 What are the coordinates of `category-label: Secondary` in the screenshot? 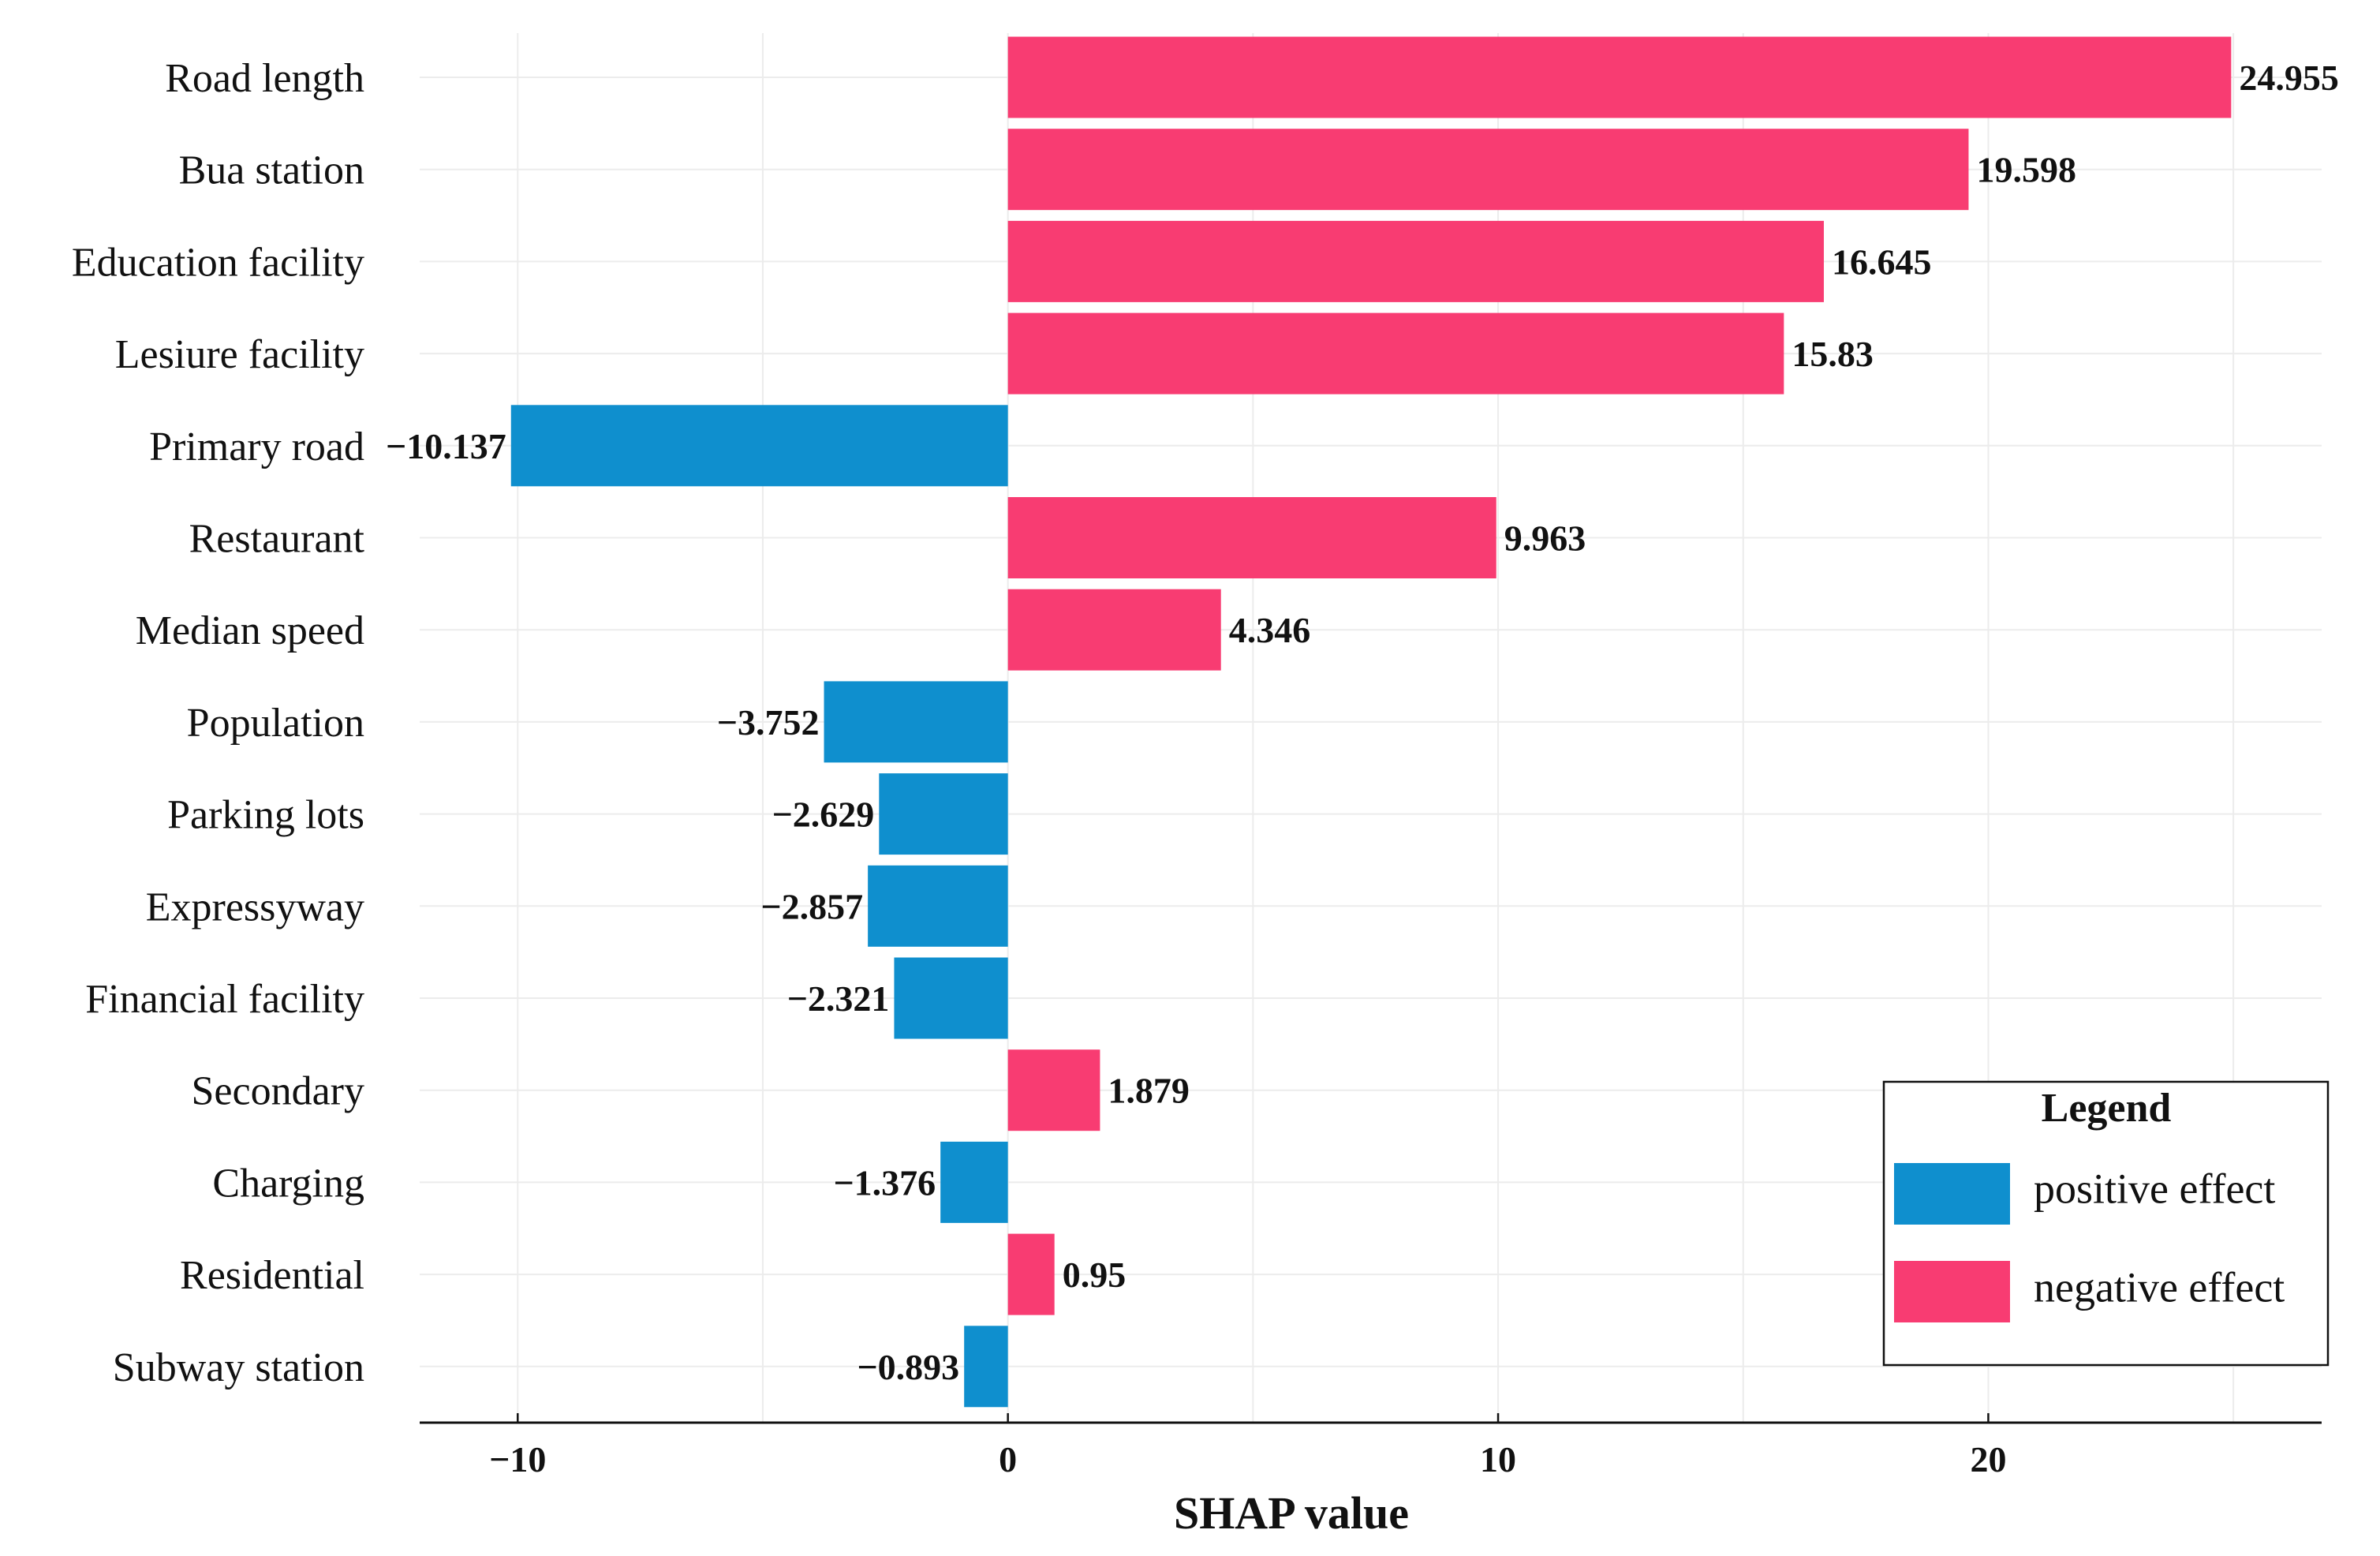 It's located at (278, 1091).